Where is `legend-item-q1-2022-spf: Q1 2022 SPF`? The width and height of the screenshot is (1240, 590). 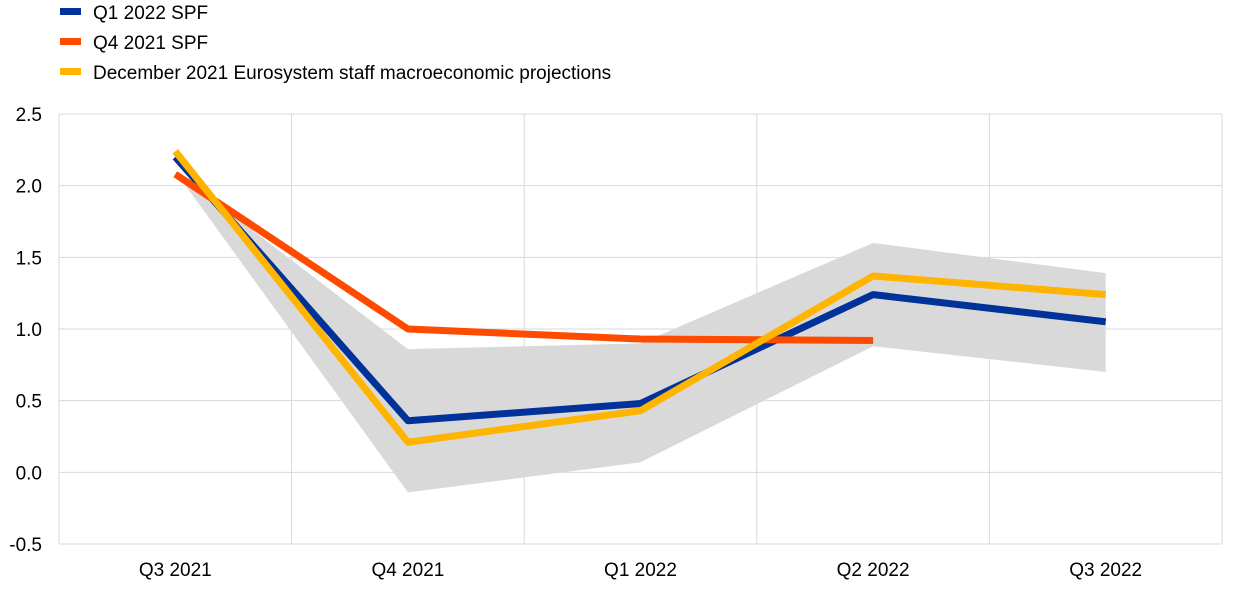
legend-item-q1-2022-spf: Q1 2022 SPF is located at coordinates (134, 13).